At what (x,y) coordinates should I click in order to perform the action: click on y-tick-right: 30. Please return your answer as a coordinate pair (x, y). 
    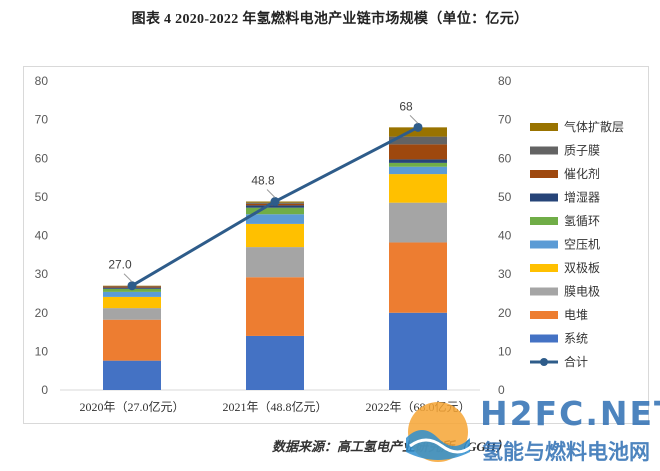
    Looking at the image, I should click on (505, 274).